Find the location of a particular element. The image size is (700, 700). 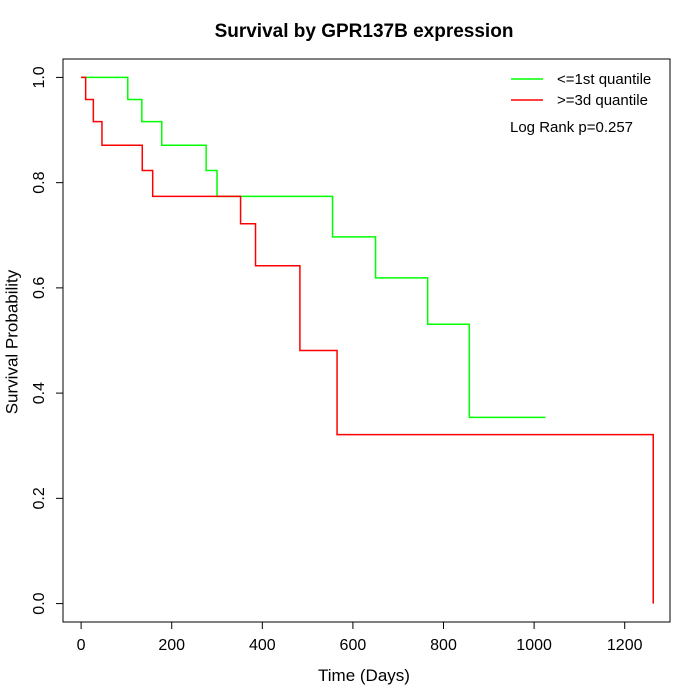

x-axis: 0 200 400 600 800 1000 1200 is located at coordinates (360, 637).